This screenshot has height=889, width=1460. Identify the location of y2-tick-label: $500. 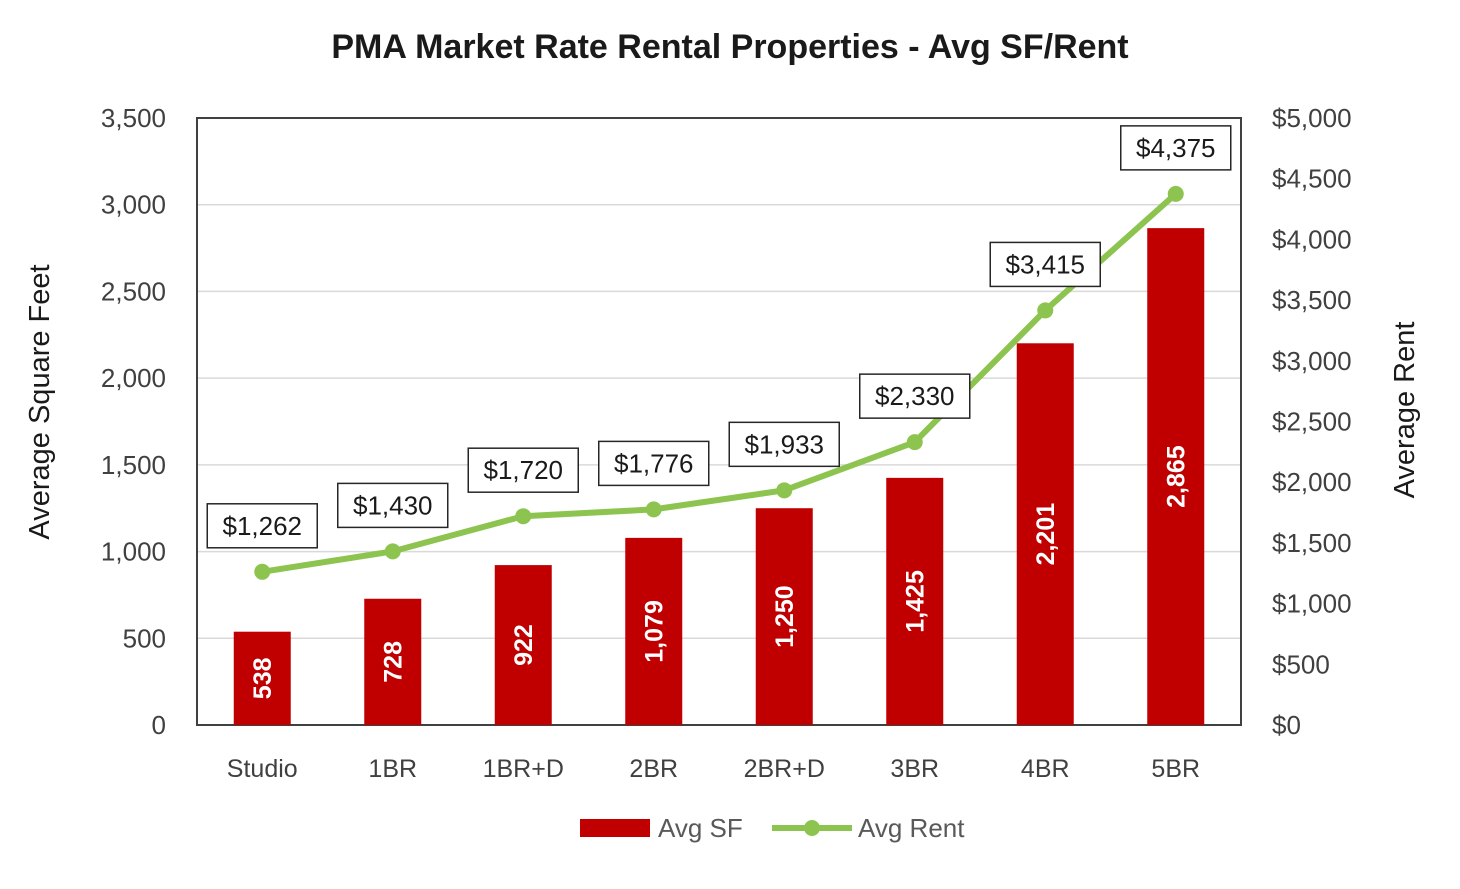
(1301, 664).